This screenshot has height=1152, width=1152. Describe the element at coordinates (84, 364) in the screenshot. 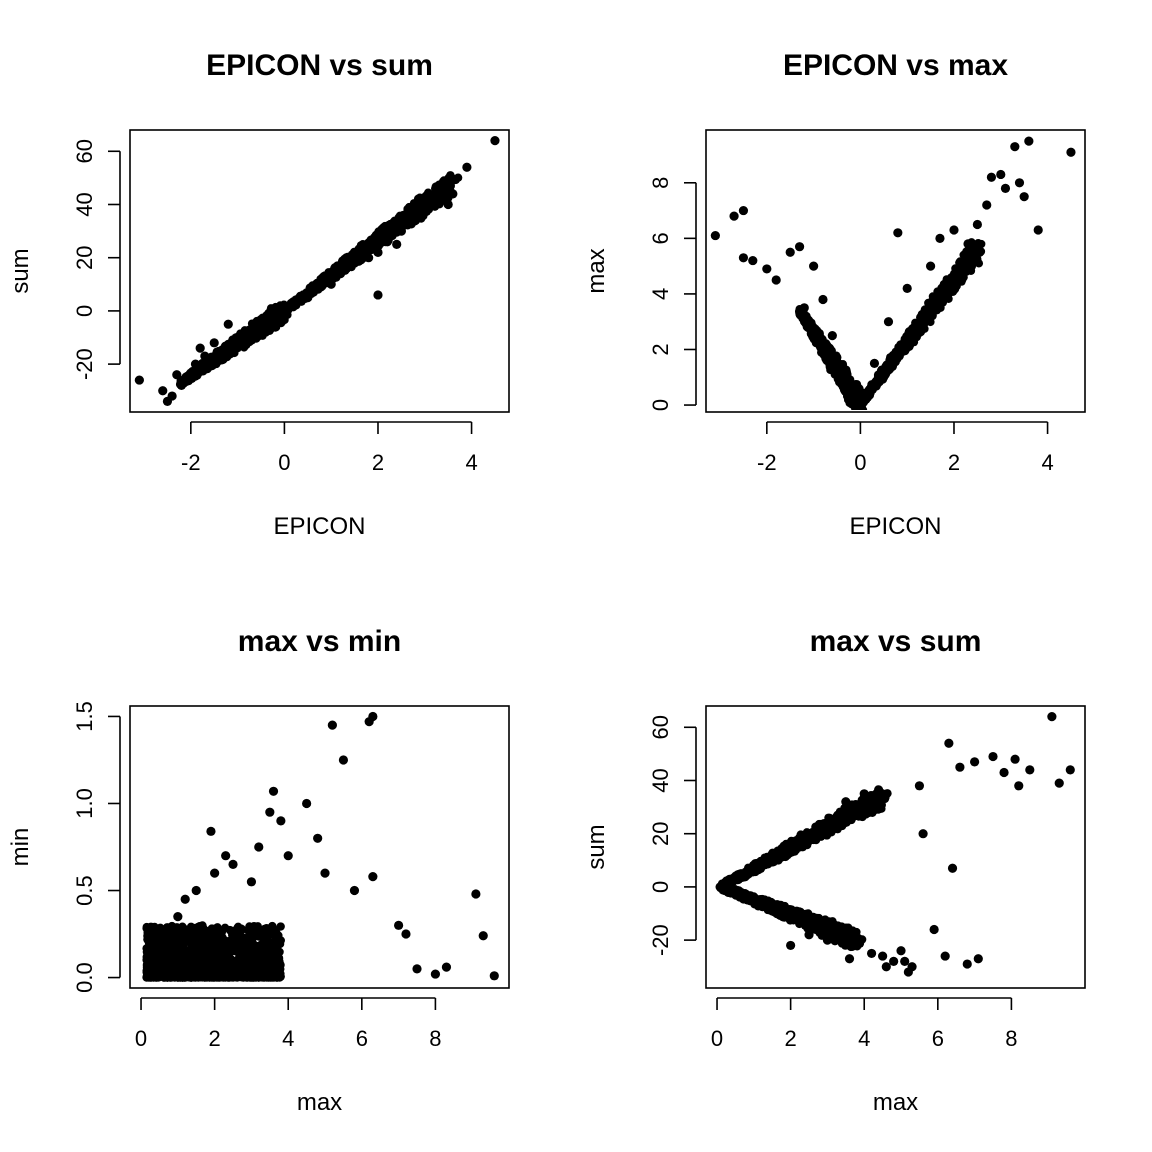

I see `y-tick-label: -20` at that location.